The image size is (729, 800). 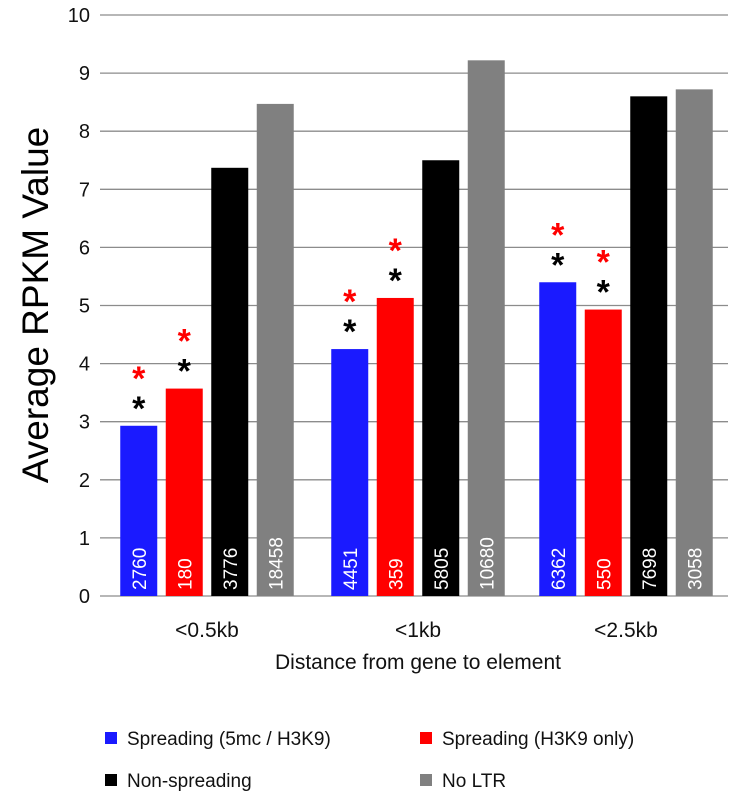 I want to click on legend-label: Non-spreading, so click(x=189, y=781).